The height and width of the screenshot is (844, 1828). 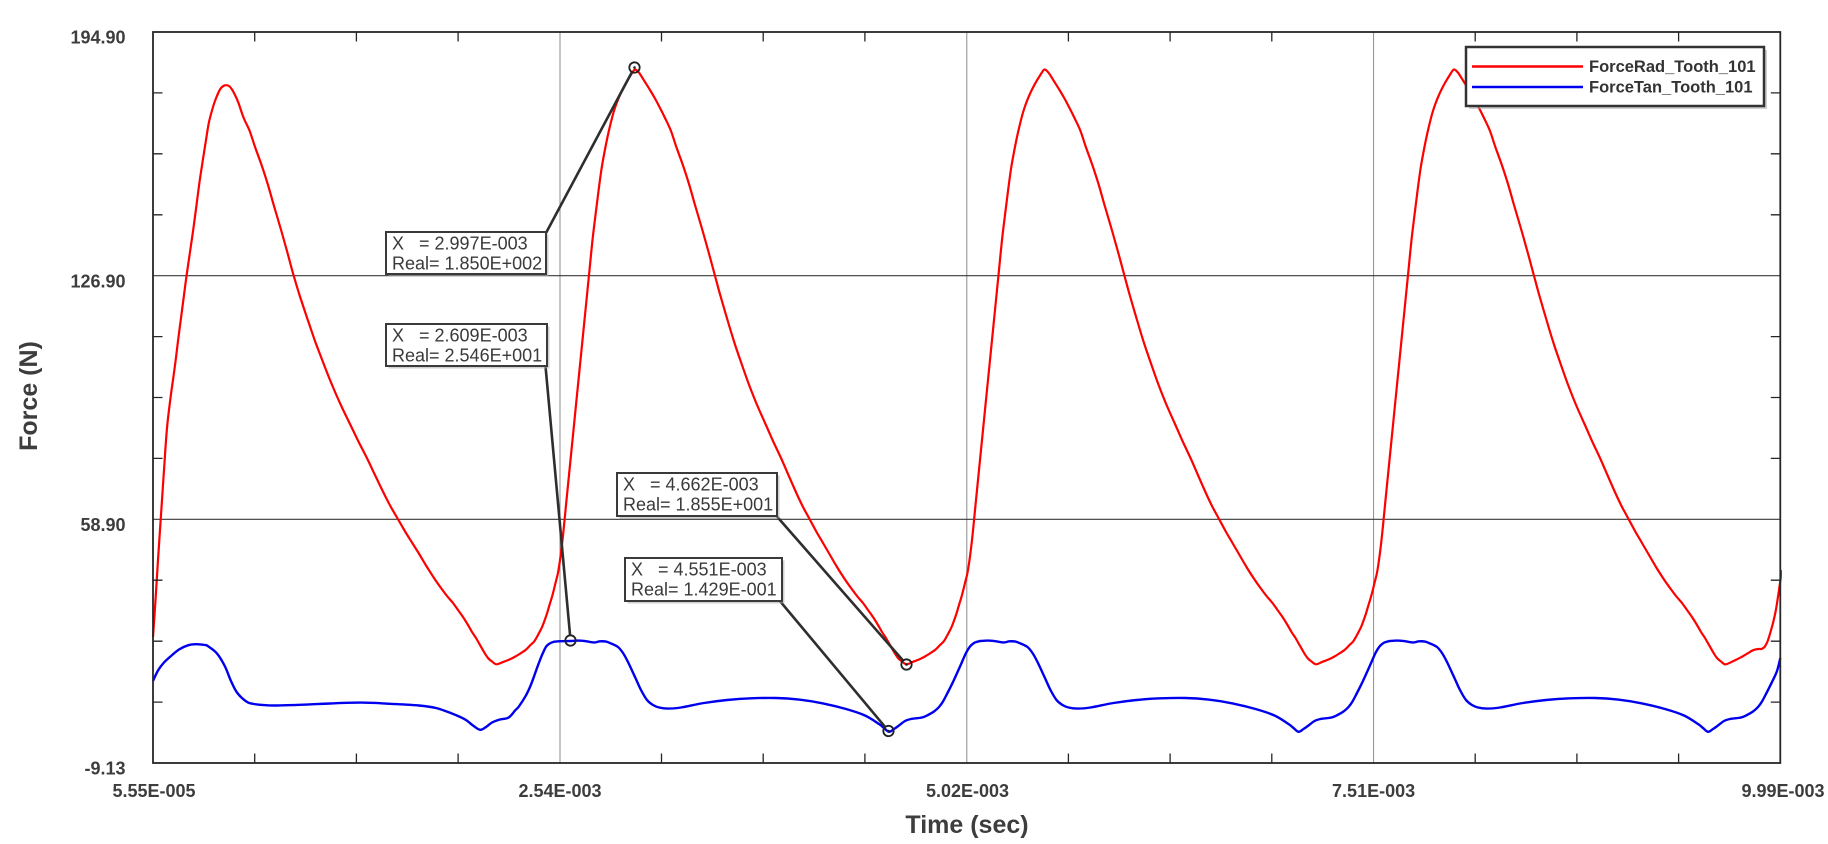 What do you see at coordinates (1671, 88) in the screenshot?
I see `svg-text: ForceTan_Tooth_101` at bounding box center [1671, 88].